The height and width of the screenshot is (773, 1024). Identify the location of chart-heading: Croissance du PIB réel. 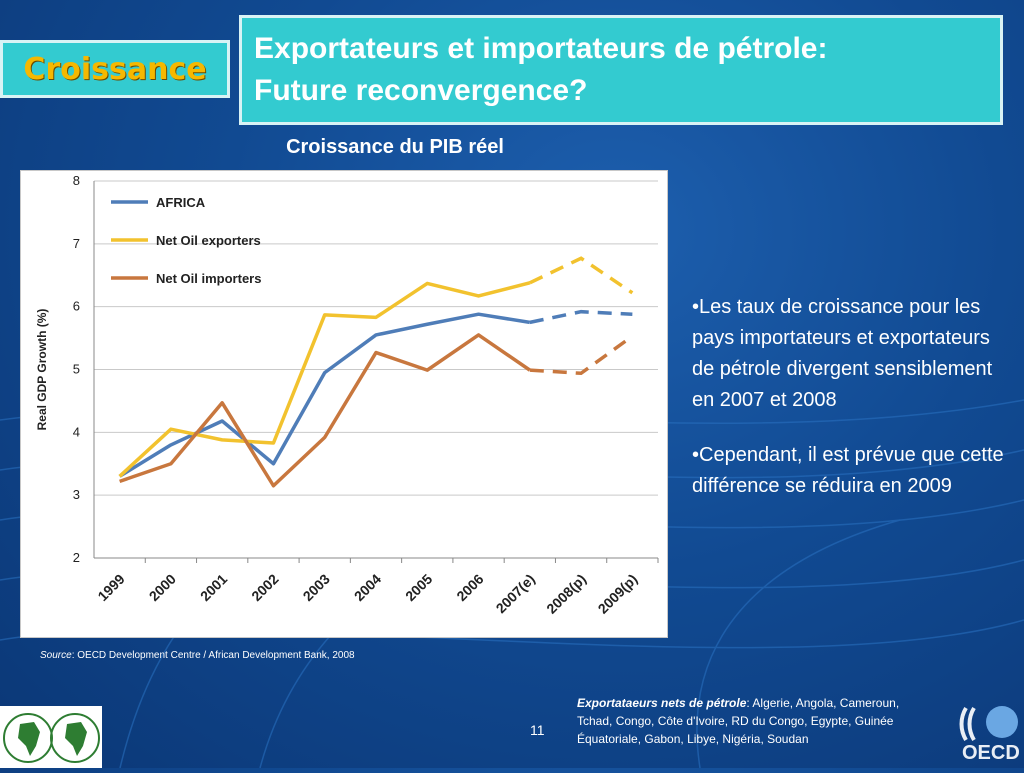
(395, 147).